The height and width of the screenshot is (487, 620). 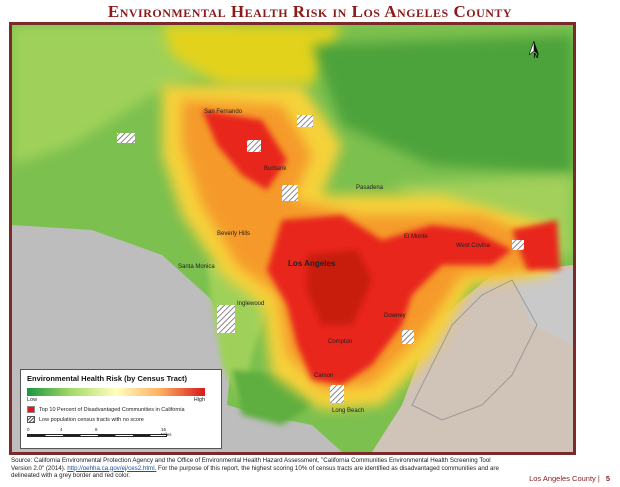 I want to click on scale-tick: 0, so click(x=28, y=429).